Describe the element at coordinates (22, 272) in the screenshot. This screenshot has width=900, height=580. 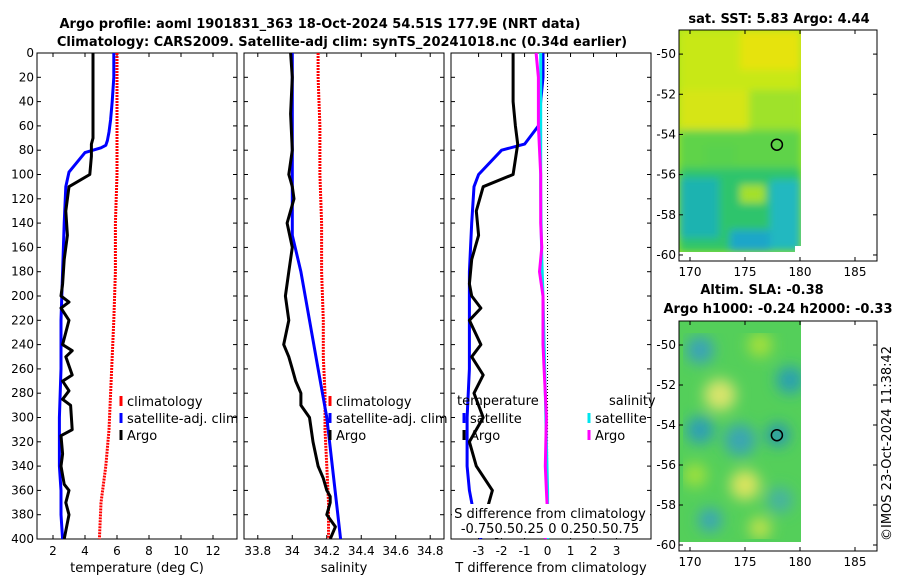
I see `y-tick-label: 180` at that location.